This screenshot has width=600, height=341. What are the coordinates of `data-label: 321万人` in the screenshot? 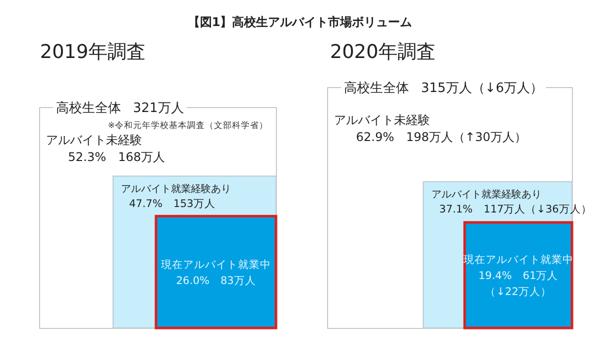 It's located at (158, 108).